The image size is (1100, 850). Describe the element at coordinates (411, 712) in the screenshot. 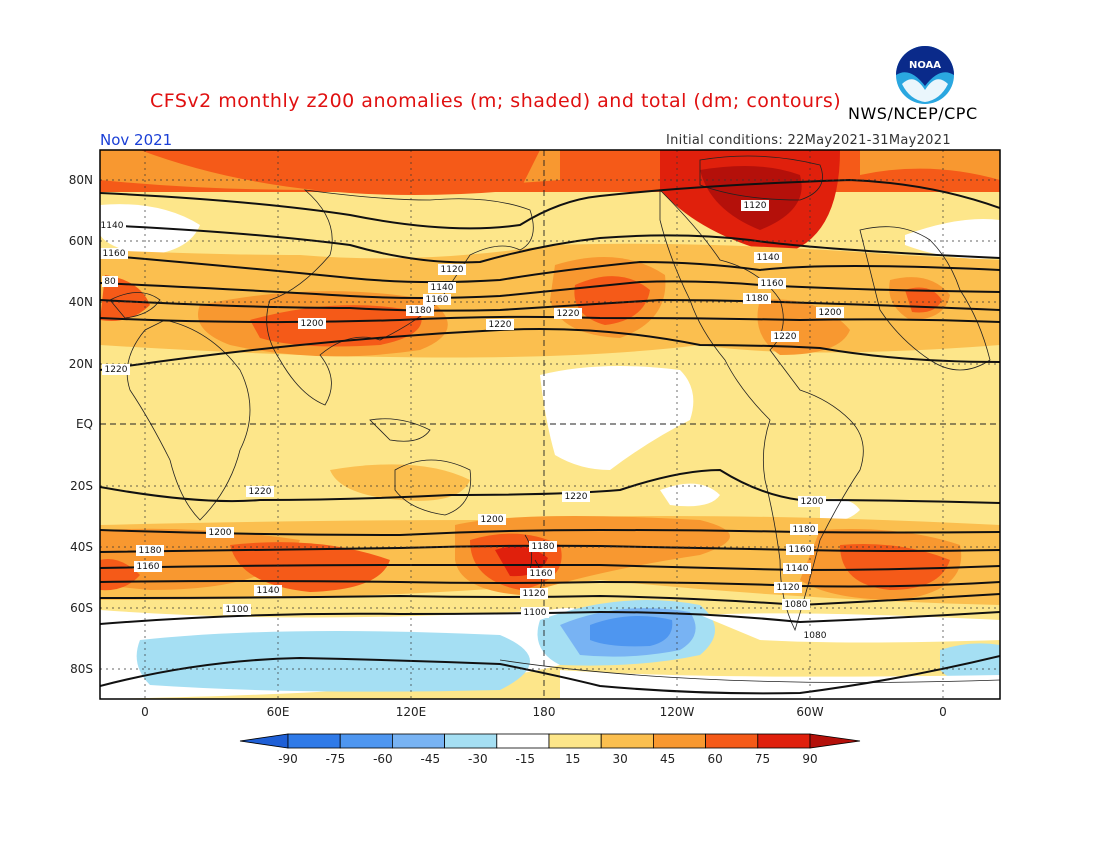

I see `lon-label: 120E` at that location.